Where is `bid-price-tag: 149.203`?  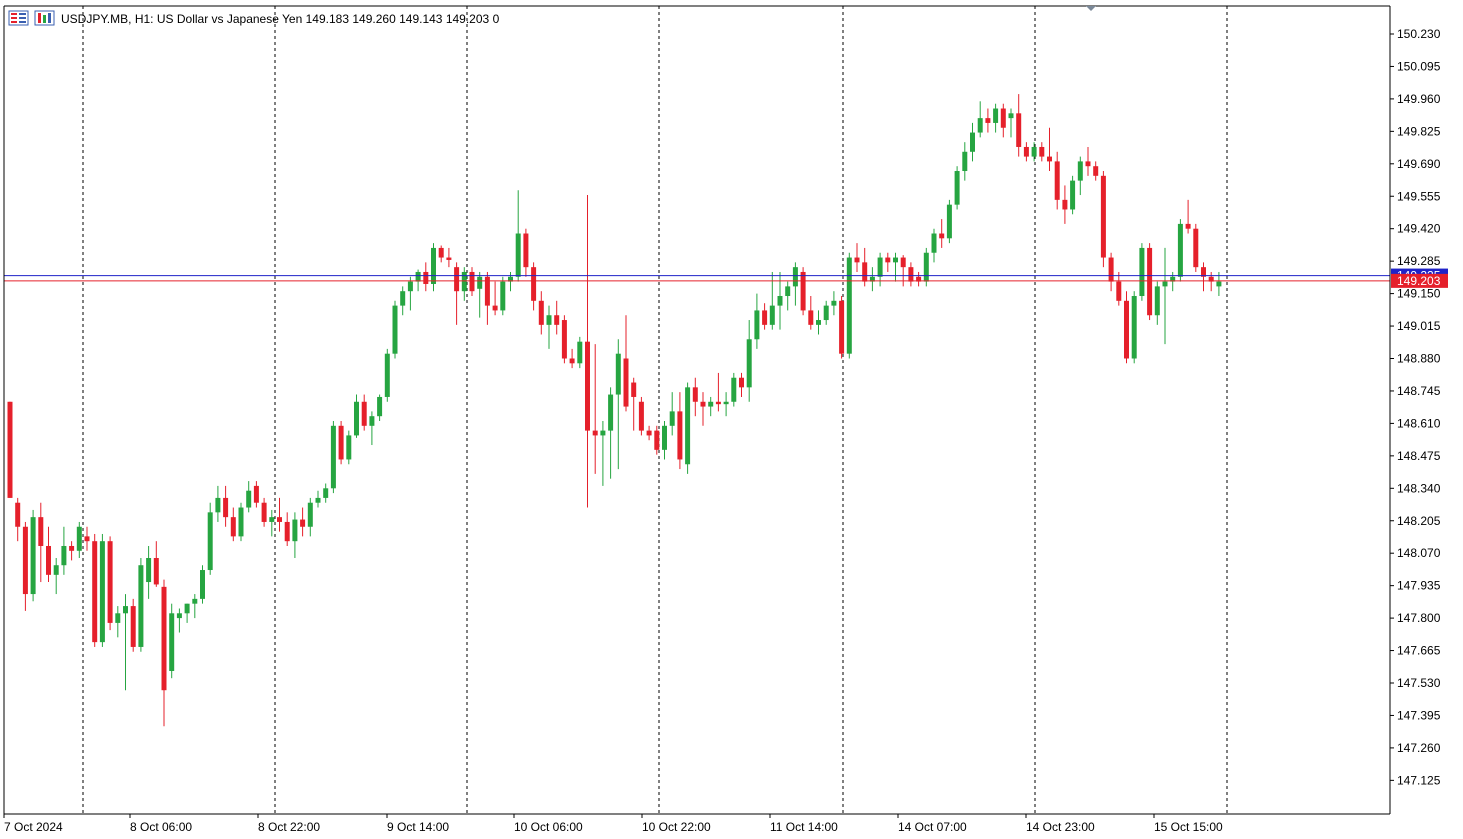
bid-price-tag: 149.203 is located at coordinates (1419, 280).